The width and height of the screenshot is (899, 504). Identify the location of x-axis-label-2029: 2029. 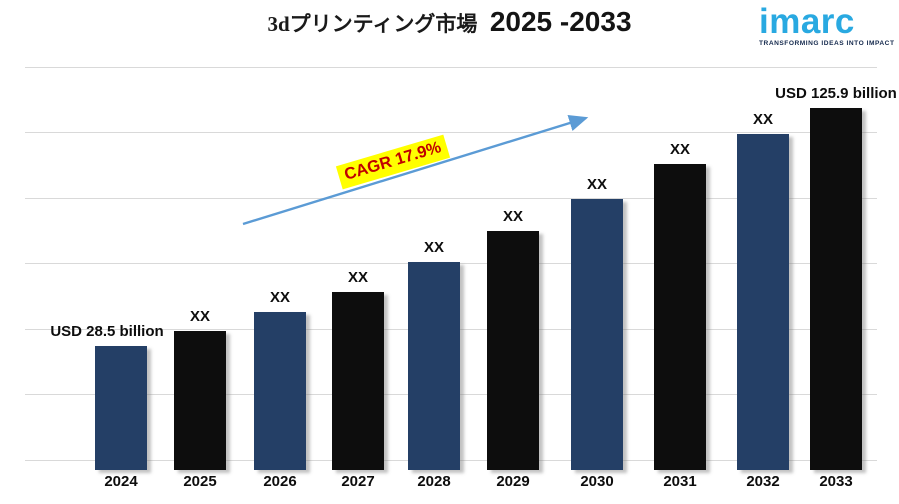
(513, 481).